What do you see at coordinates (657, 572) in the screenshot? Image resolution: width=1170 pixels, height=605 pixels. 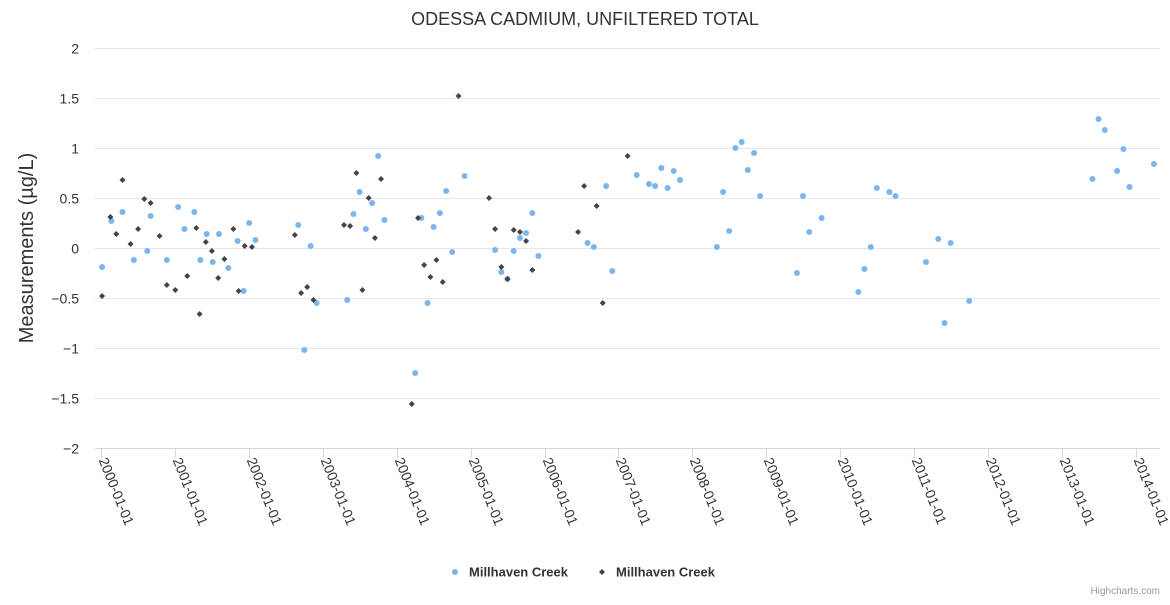 I see `legend-item-1: Millhaven Creek` at bounding box center [657, 572].